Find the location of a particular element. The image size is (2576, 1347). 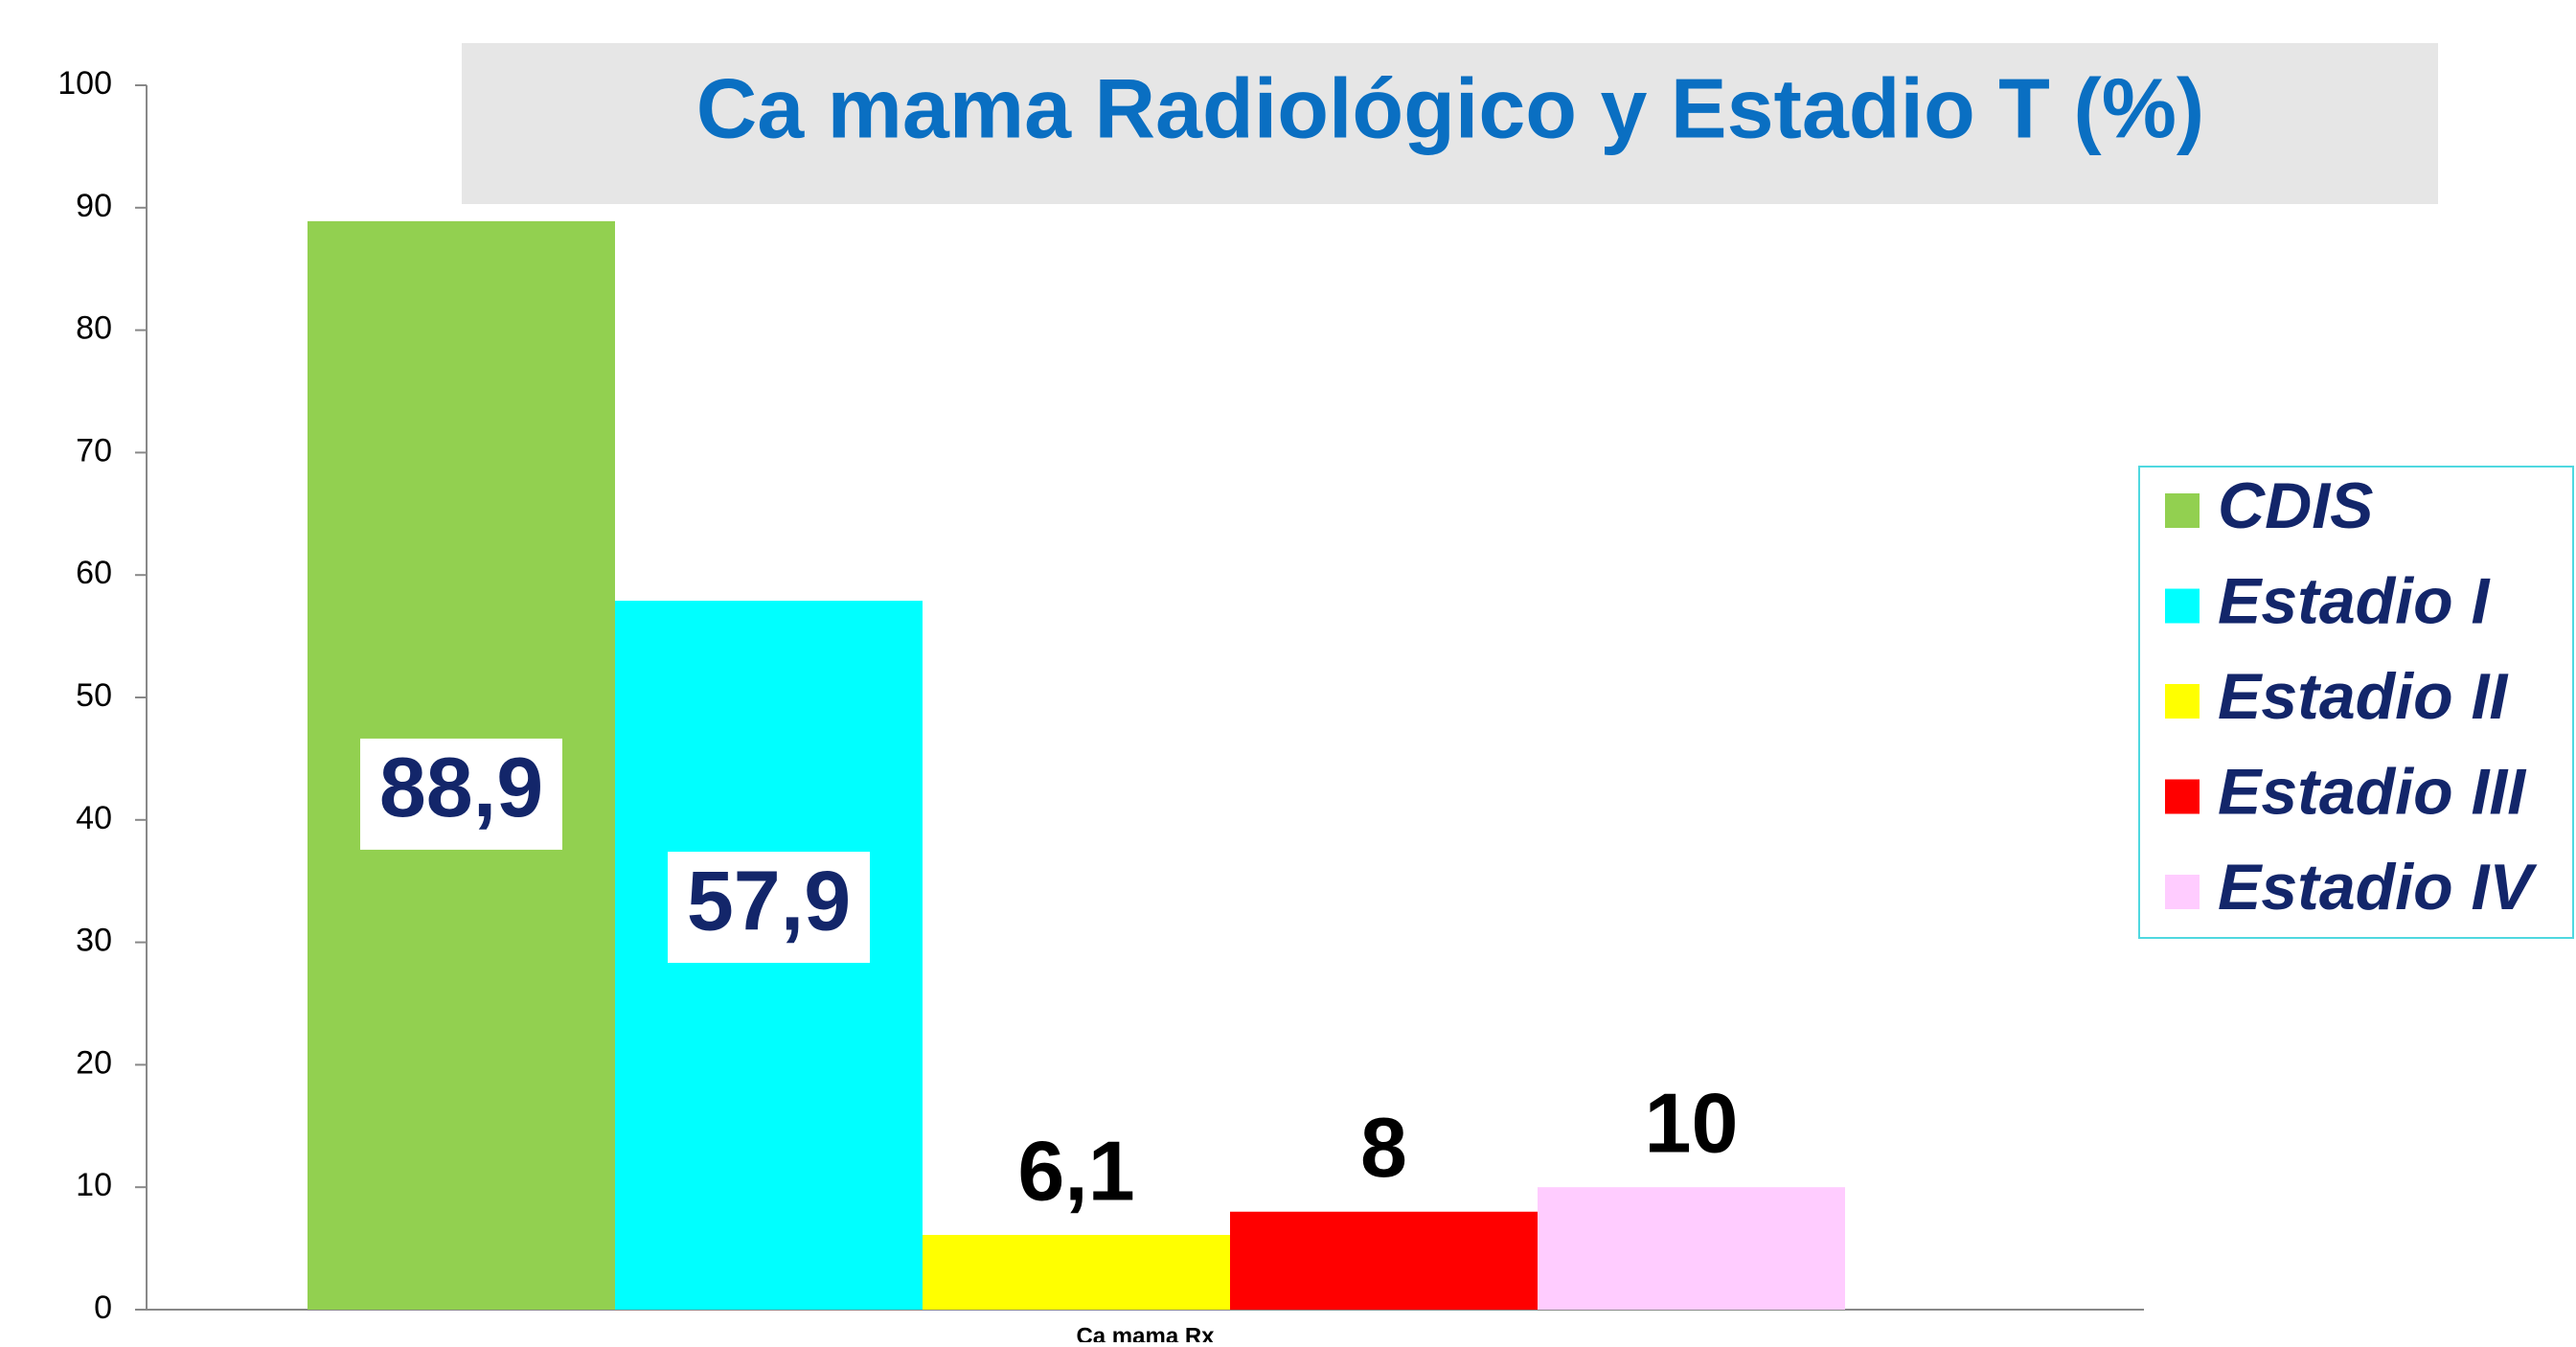

legend-label: Estadio III is located at coordinates (2372, 791).